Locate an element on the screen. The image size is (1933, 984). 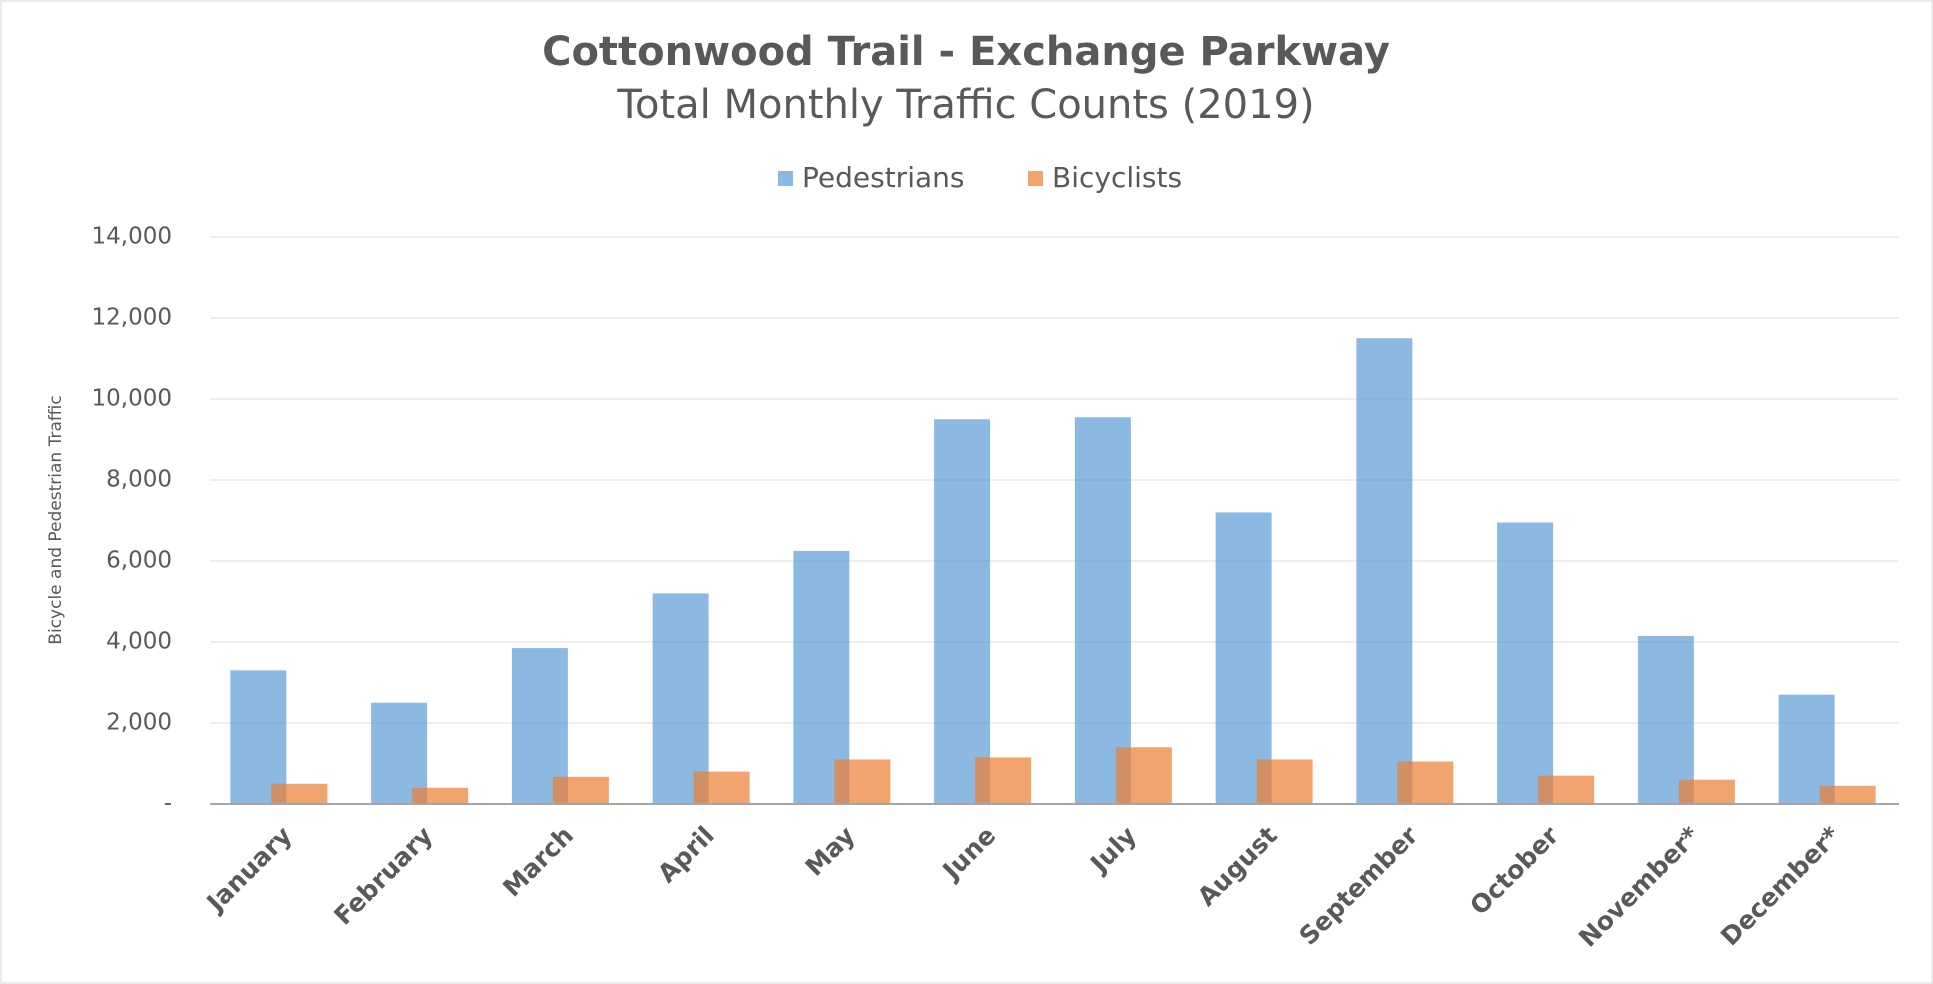
y-tick-label: - is located at coordinates (168, 804).